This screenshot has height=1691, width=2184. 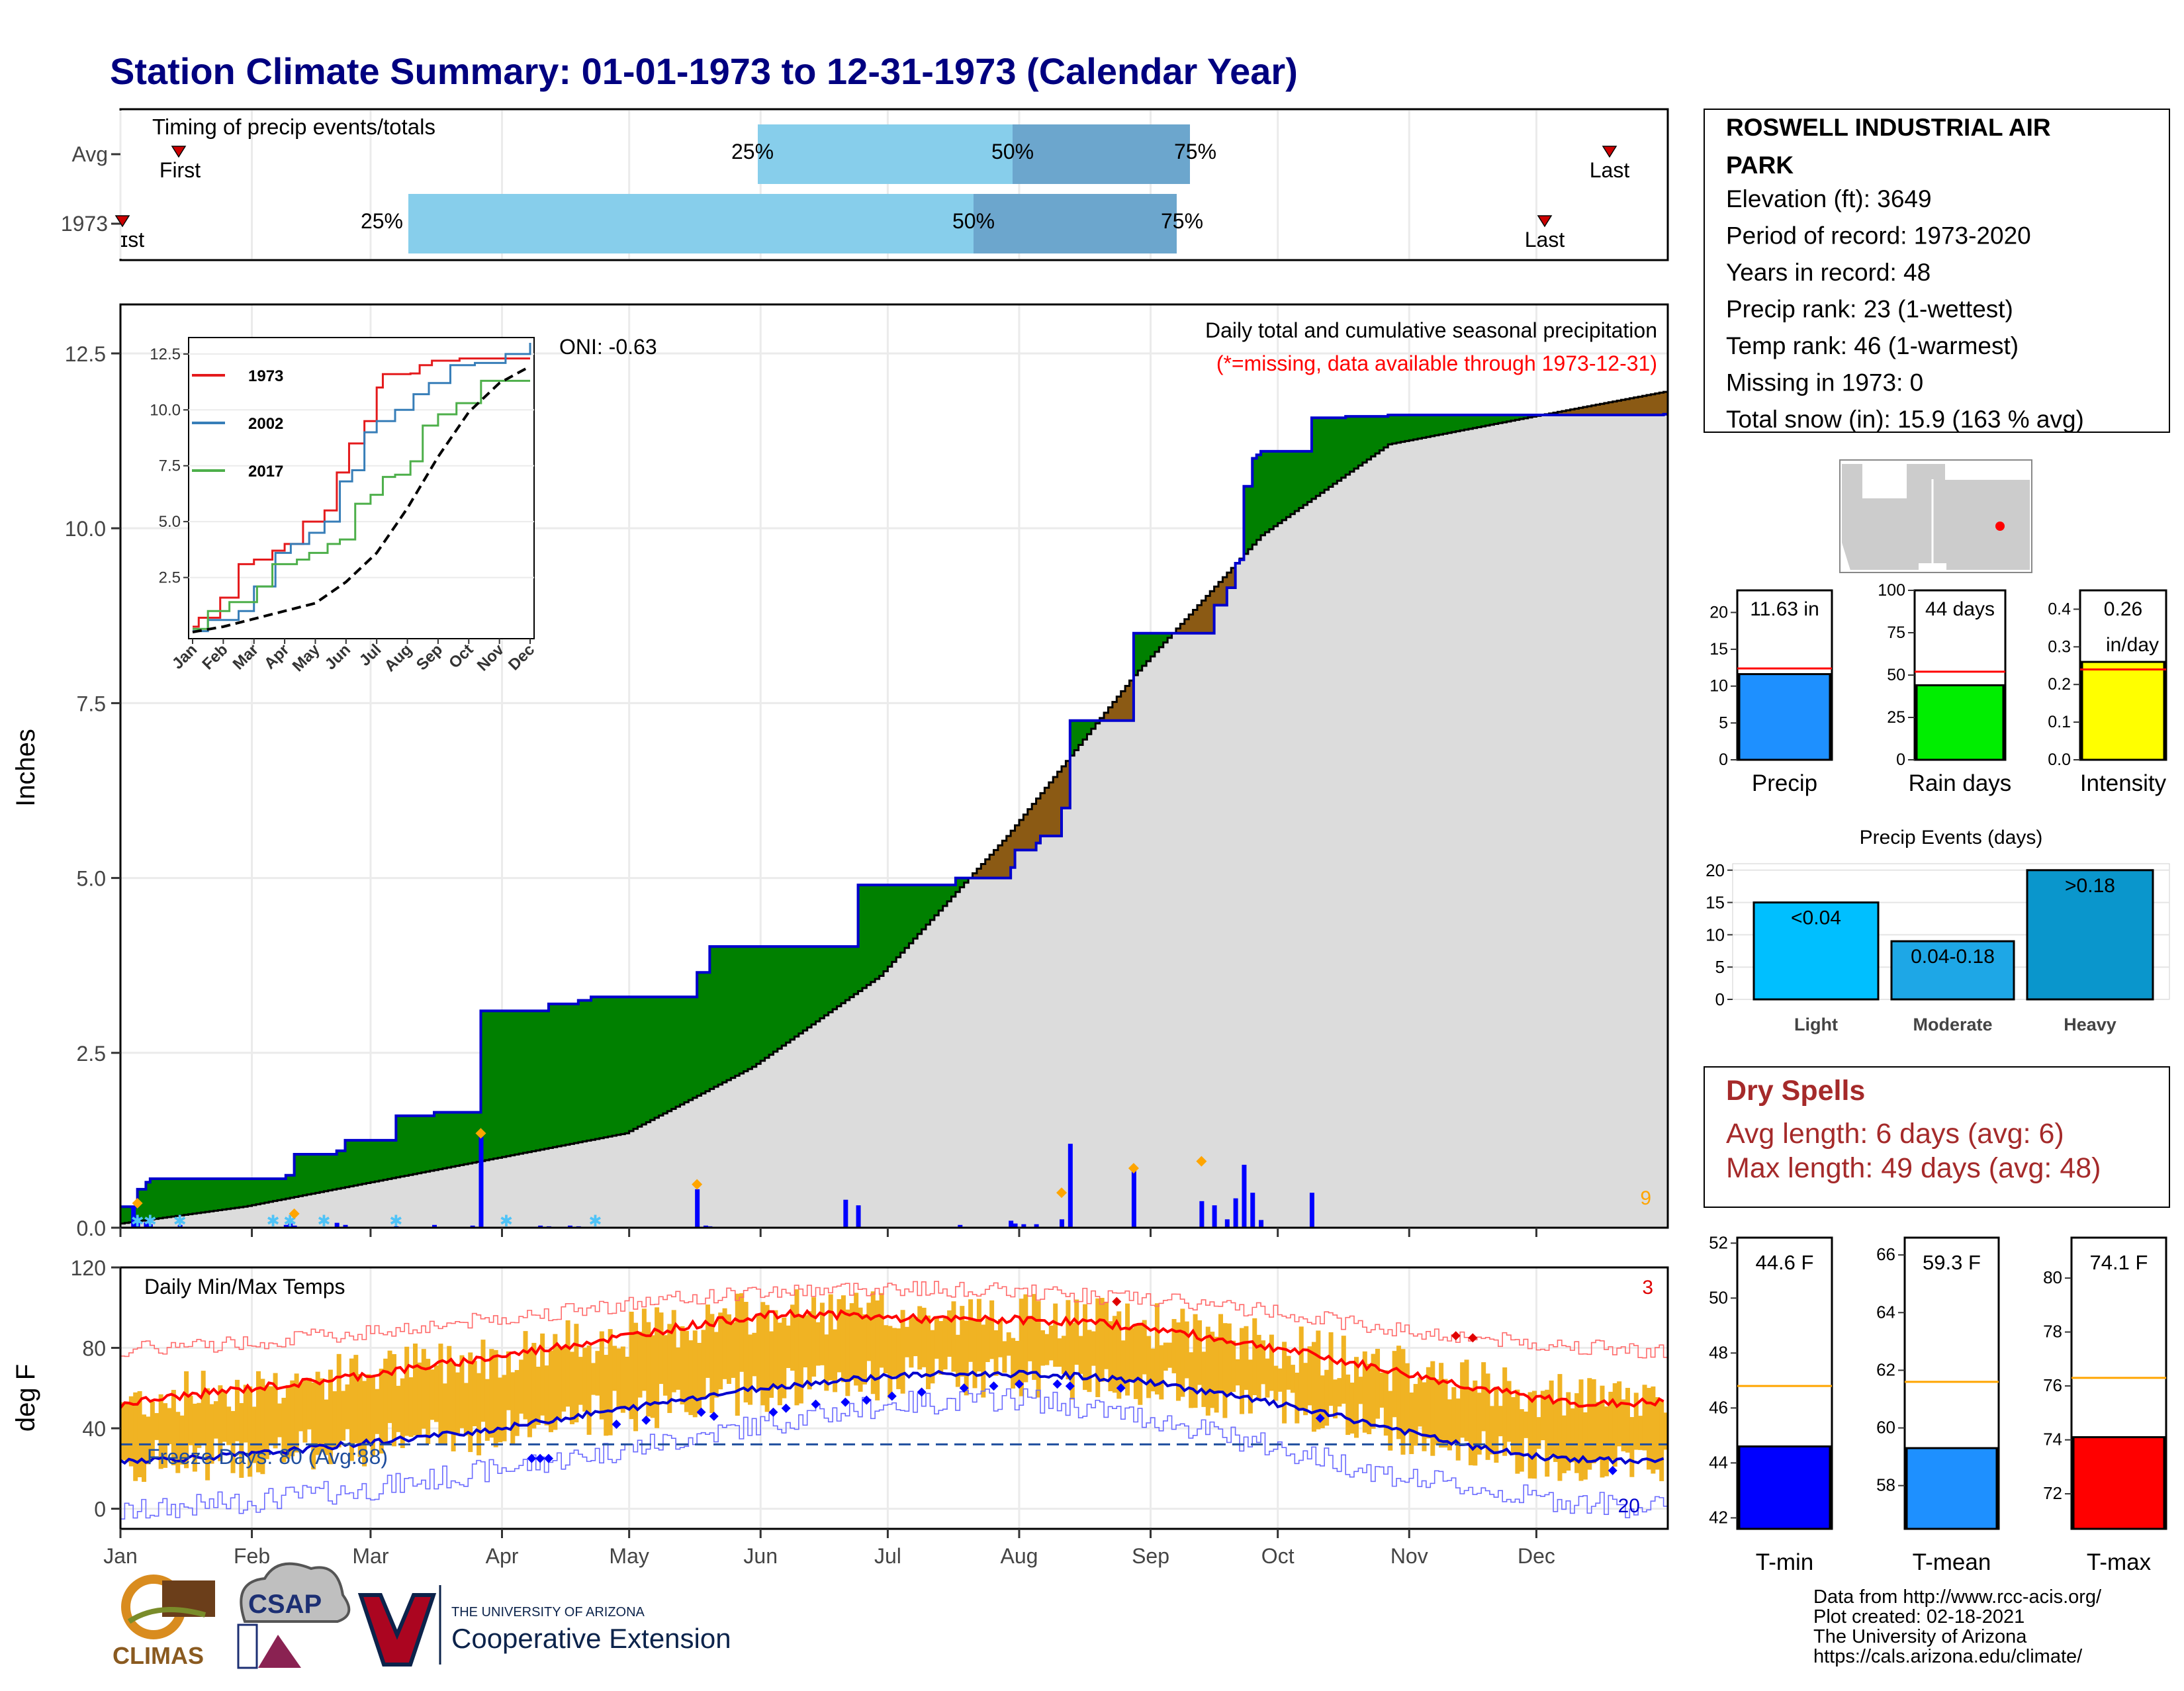 What do you see at coordinates (1320, 635) in the screenshot?
I see `below-average-area` at bounding box center [1320, 635].